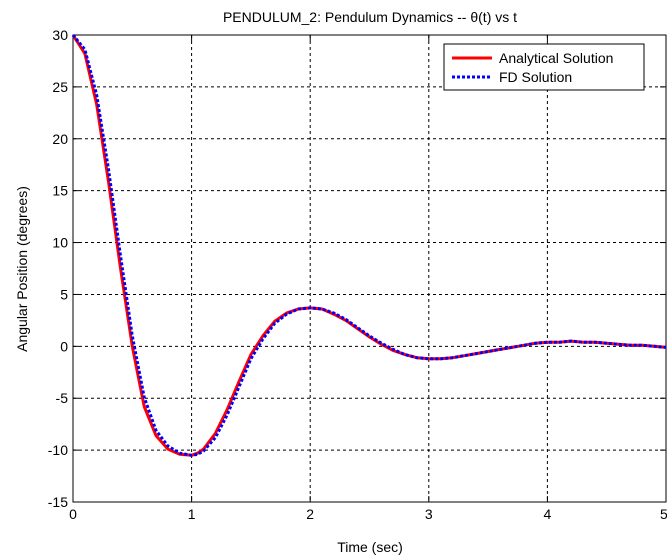 The height and width of the screenshot is (556, 667). I want to click on y-tick-label: 10, so click(60, 243).